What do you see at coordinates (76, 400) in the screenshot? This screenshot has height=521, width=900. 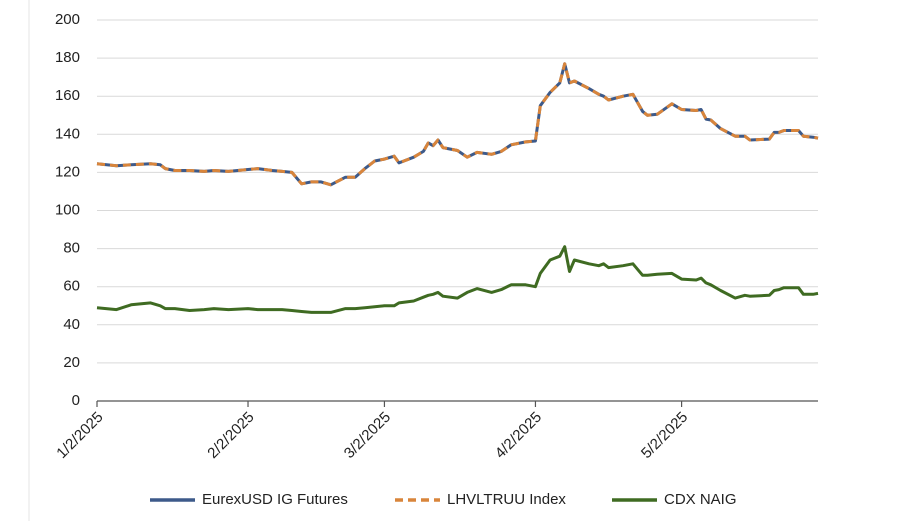 I see `y-tick-label: 0` at bounding box center [76, 400].